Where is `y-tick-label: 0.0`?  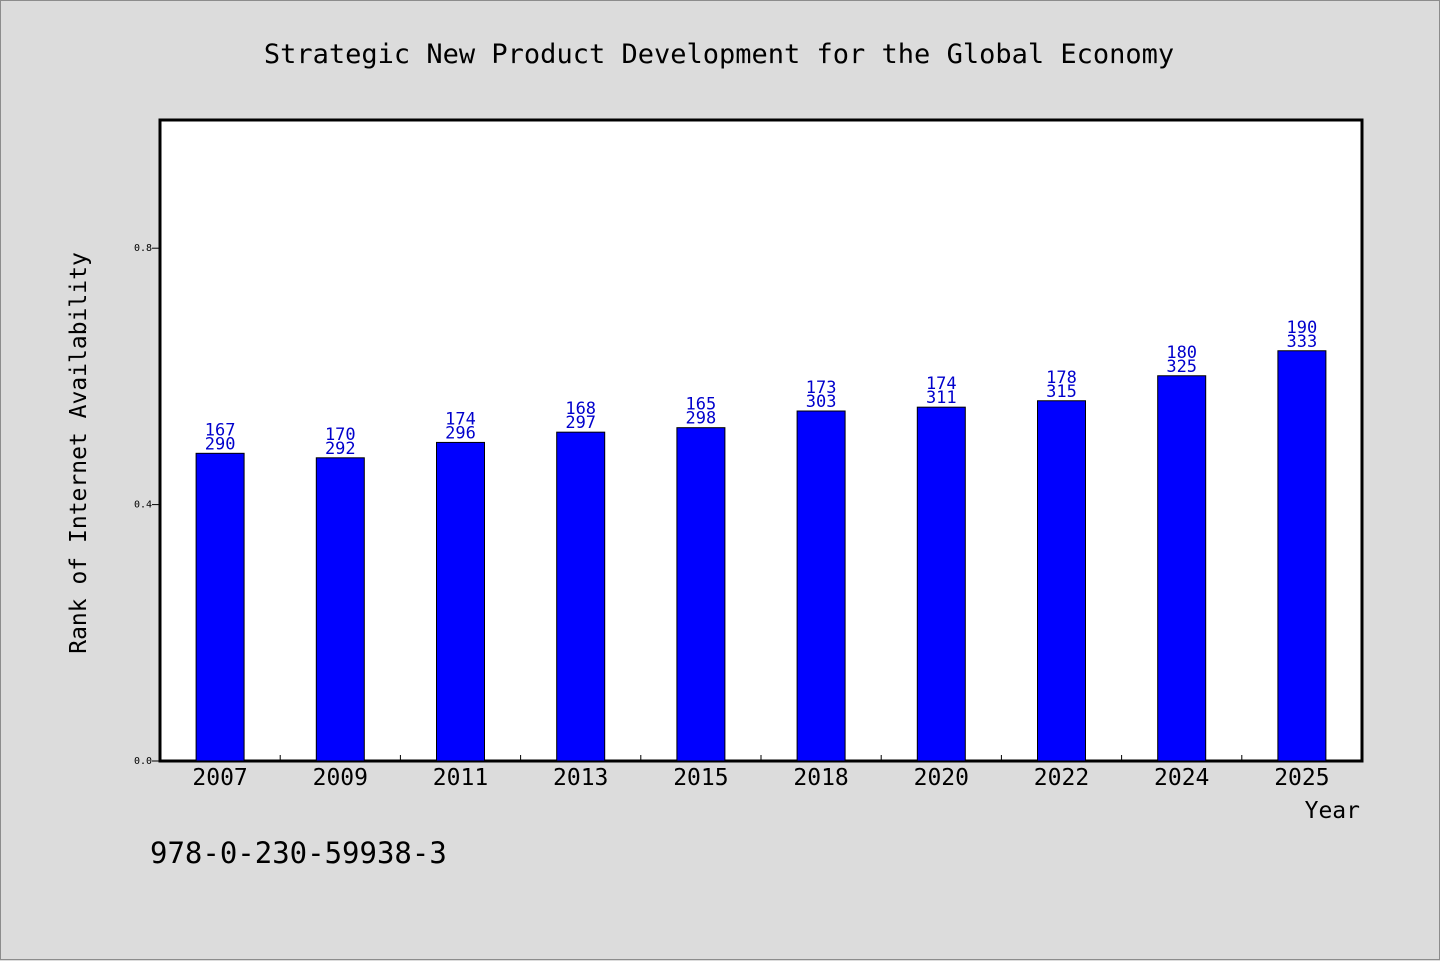 y-tick-label: 0.0 is located at coordinates (143, 761).